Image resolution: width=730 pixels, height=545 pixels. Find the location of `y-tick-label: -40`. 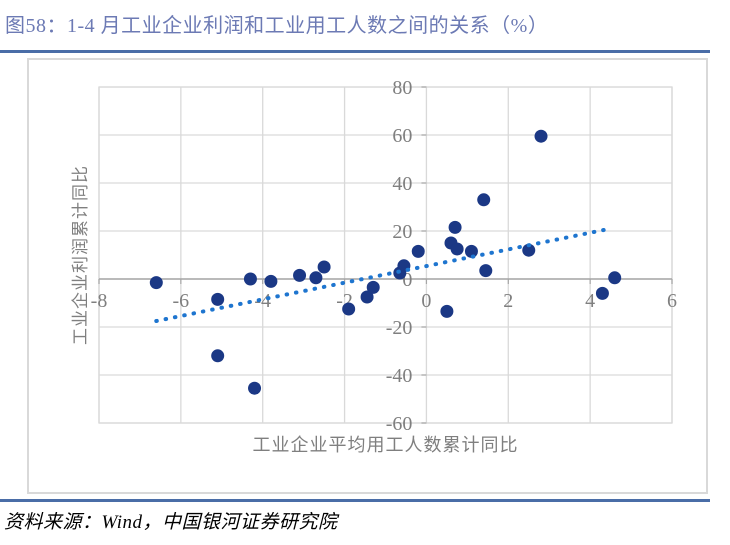

y-tick-label: -40 is located at coordinates (399, 376).